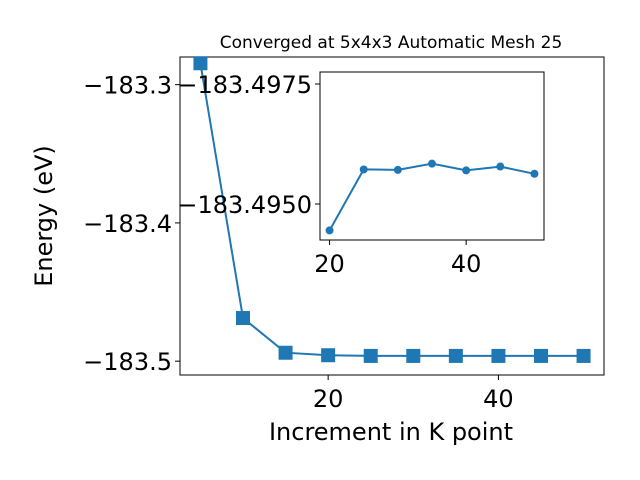  Describe the element at coordinates (466, 264) in the screenshot. I see `inset-x-tick-label: 40` at that location.